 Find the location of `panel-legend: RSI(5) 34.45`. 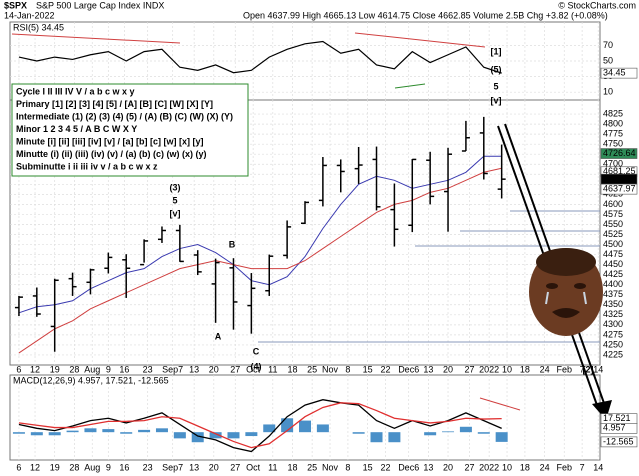

panel-legend: RSI(5) 34.45 is located at coordinates (38, 27).